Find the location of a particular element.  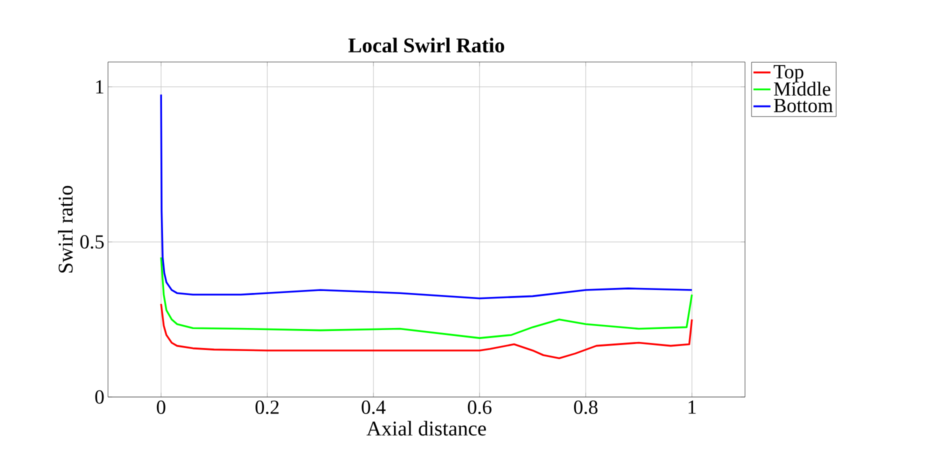

x-tick-label: 0.8 is located at coordinates (586, 407).